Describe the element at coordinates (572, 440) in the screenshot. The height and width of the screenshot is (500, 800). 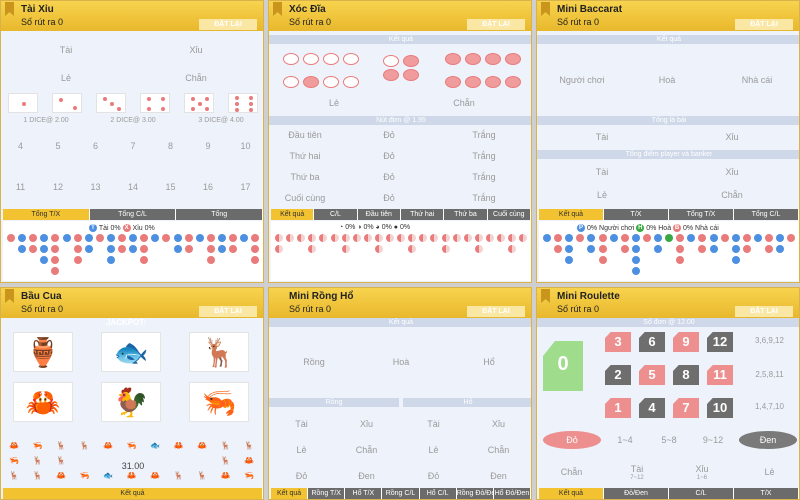
I see `bet-do` at that location.